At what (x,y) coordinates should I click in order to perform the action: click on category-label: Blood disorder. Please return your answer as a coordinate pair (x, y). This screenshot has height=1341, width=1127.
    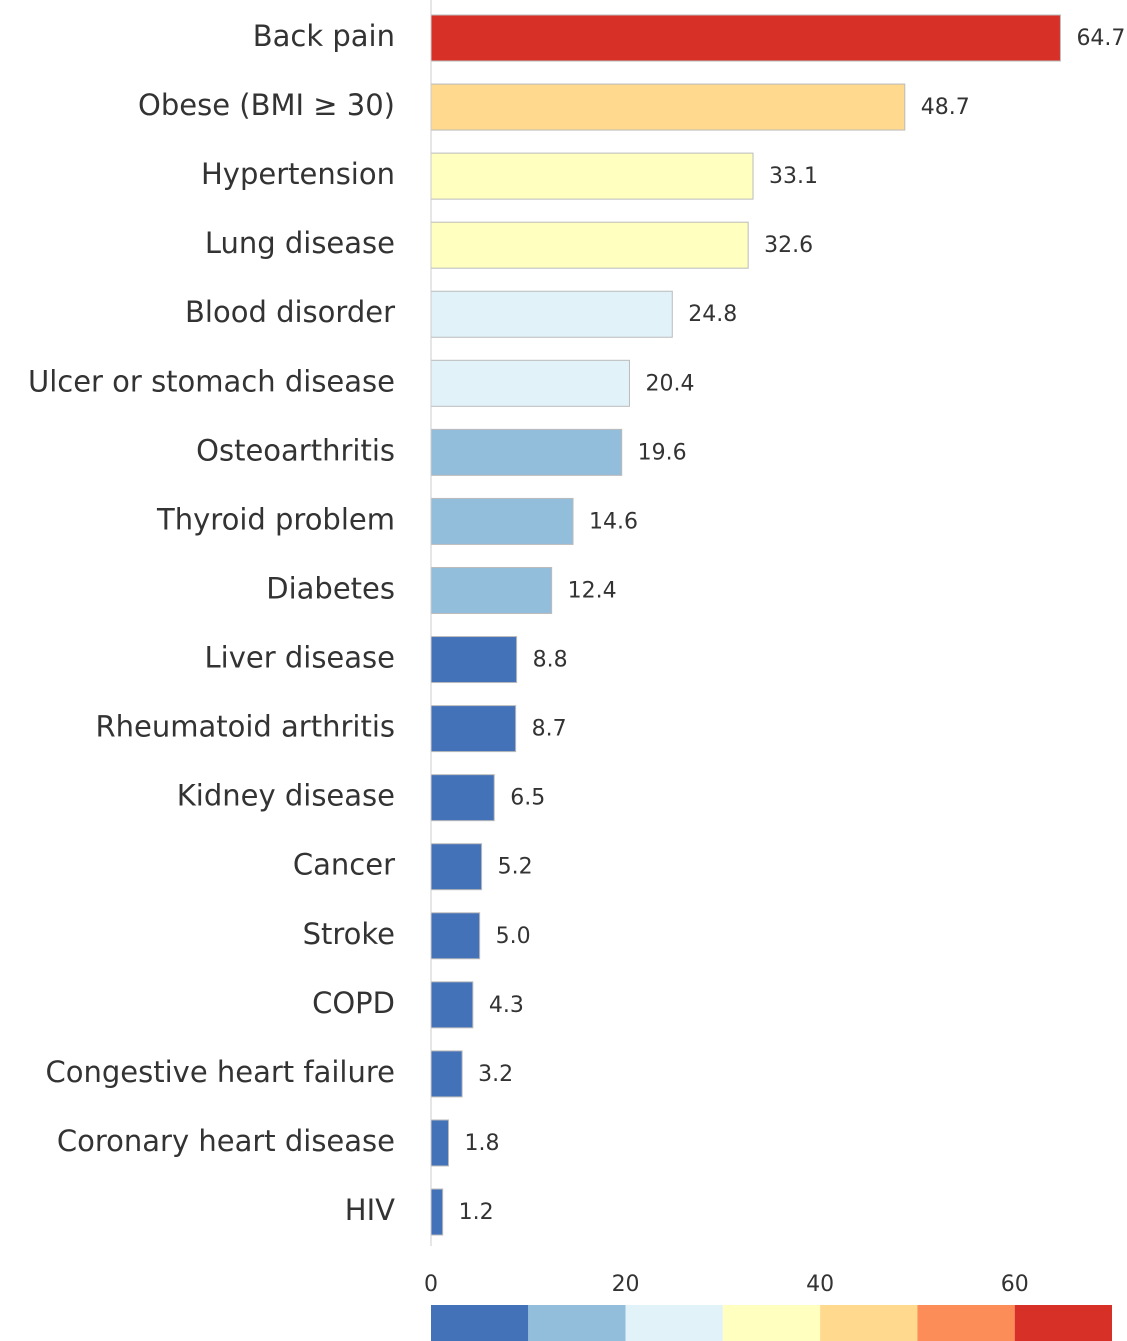
    Looking at the image, I should click on (290, 312).